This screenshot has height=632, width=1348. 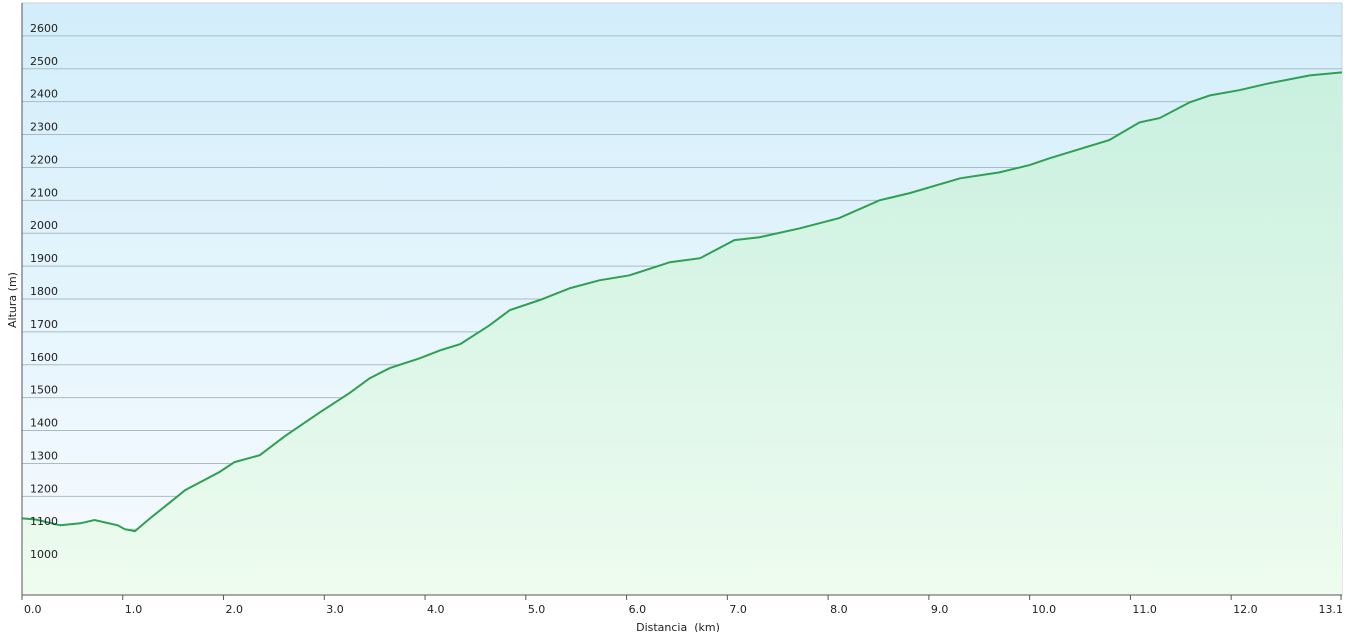 What do you see at coordinates (44, 554) in the screenshot?
I see `y-tick-label: 1000` at bounding box center [44, 554].